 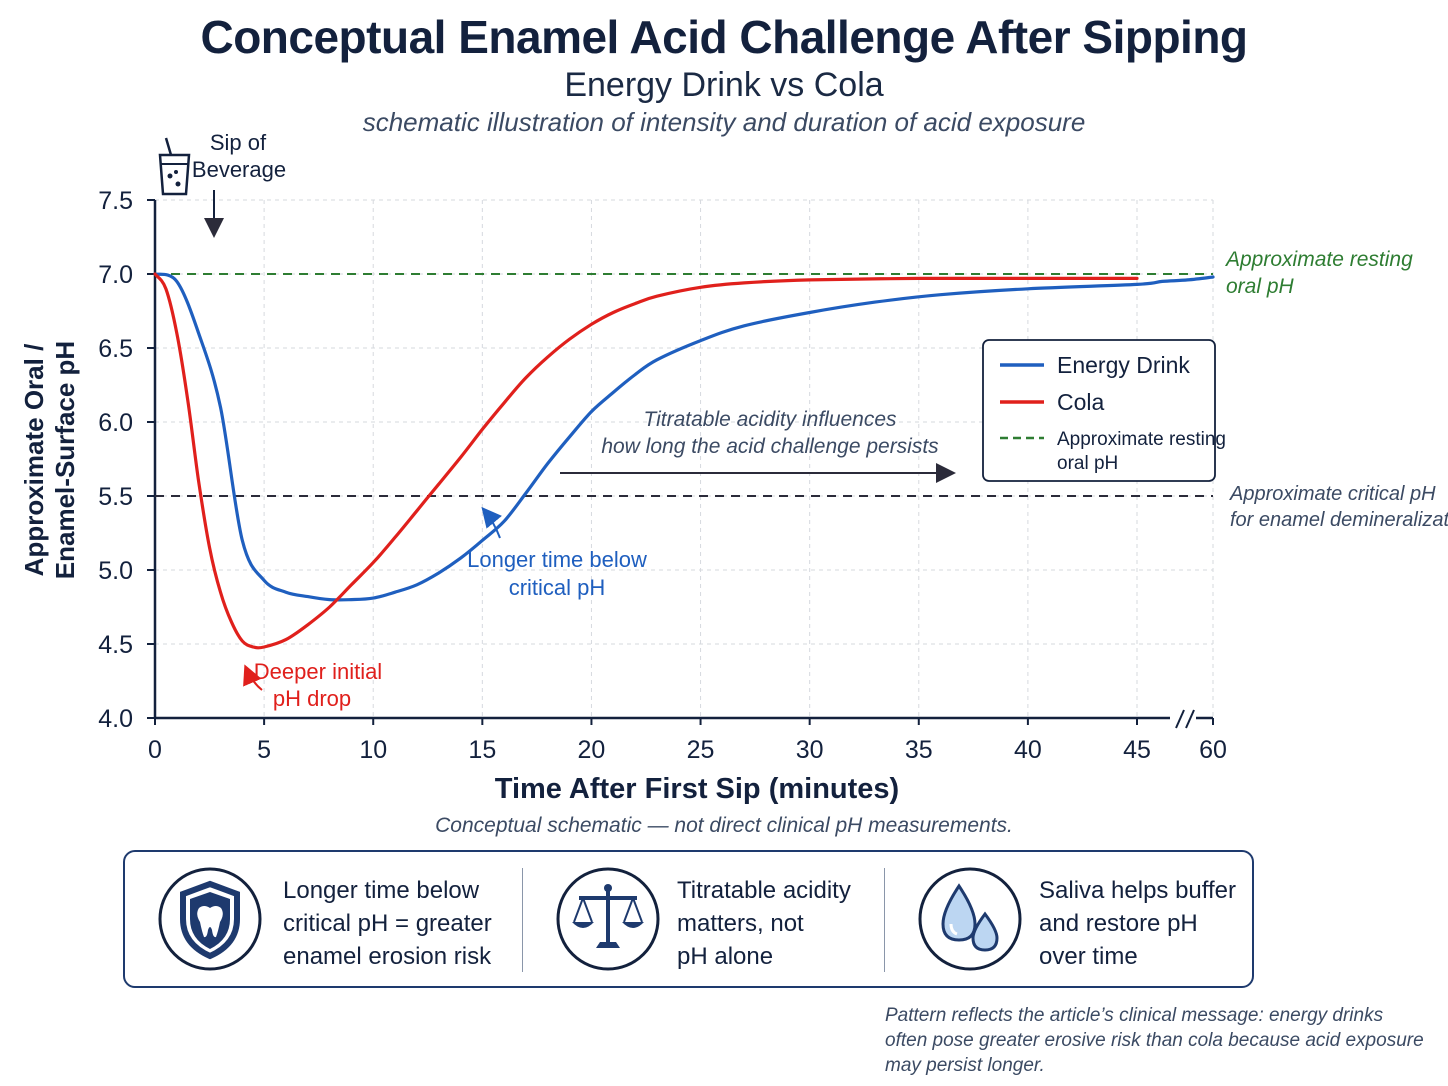 What do you see at coordinates (210, 919) in the screenshot?
I see `tooth-shield-icon` at bounding box center [210, 919].